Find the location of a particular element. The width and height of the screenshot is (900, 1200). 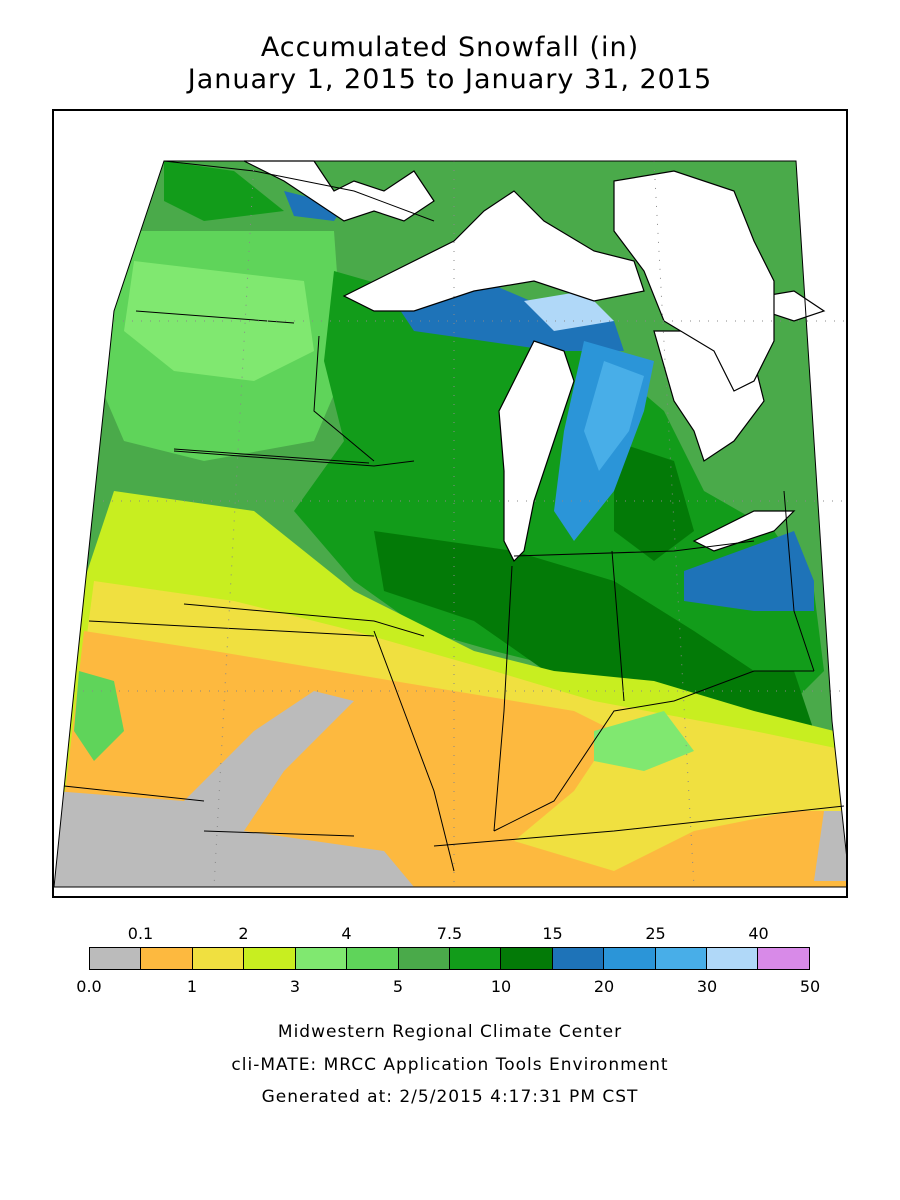

footer-organization: Midwestern Regional Climate Center is located at coordinates (450, 1032).